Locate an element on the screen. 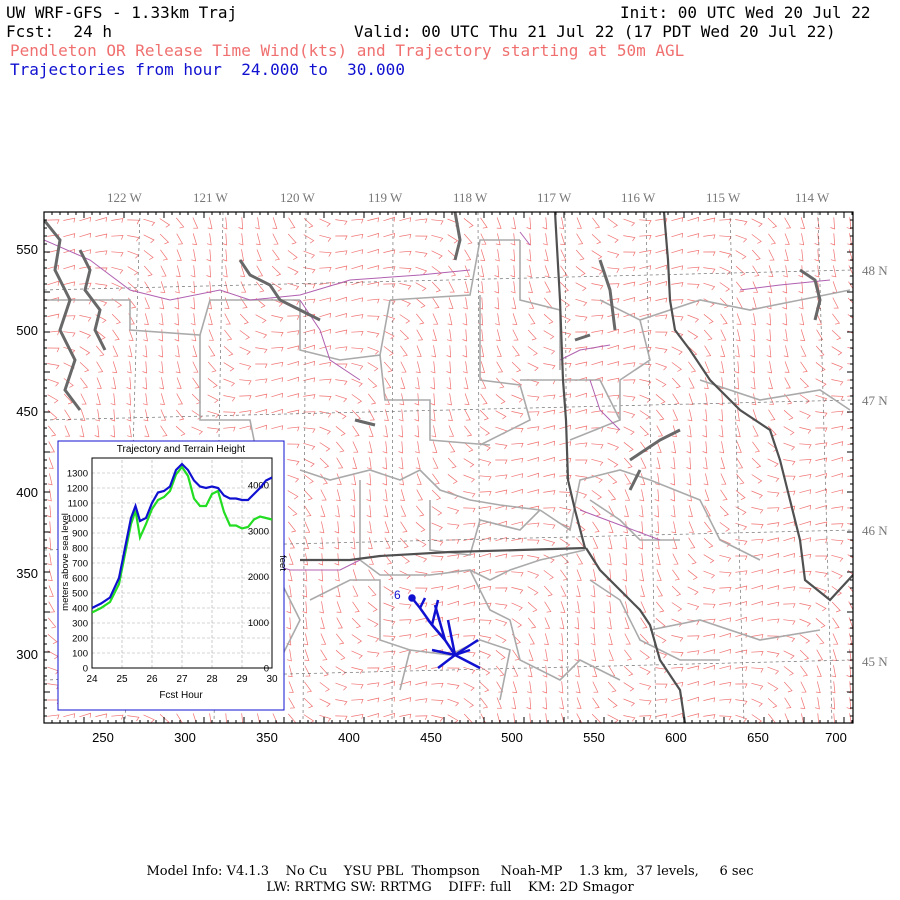 The height and width of the screenshot is (900, 900). x-tick-label: 500 is located at coordinates (512, 737).